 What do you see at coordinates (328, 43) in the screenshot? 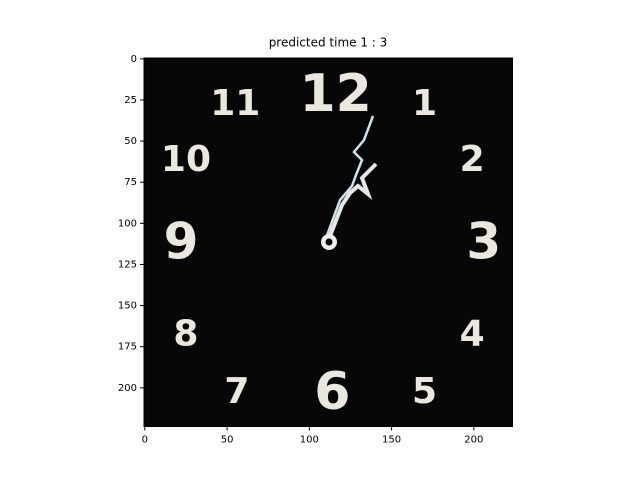
I see `chart-title: predicted time 1 : 3` at bounding box center [328, 43].